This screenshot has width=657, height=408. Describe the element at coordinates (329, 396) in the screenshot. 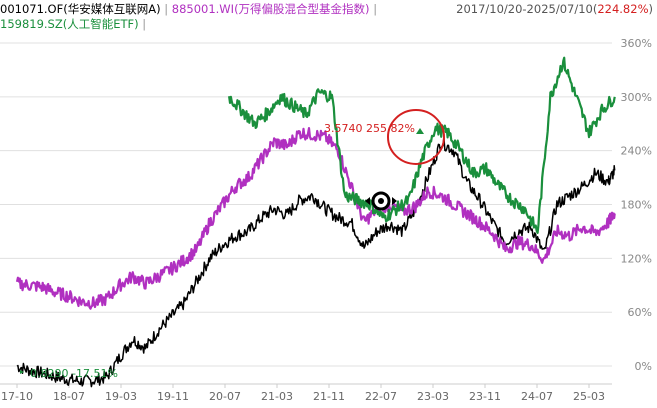

I see `x-tick-label: 21-11` at that location.